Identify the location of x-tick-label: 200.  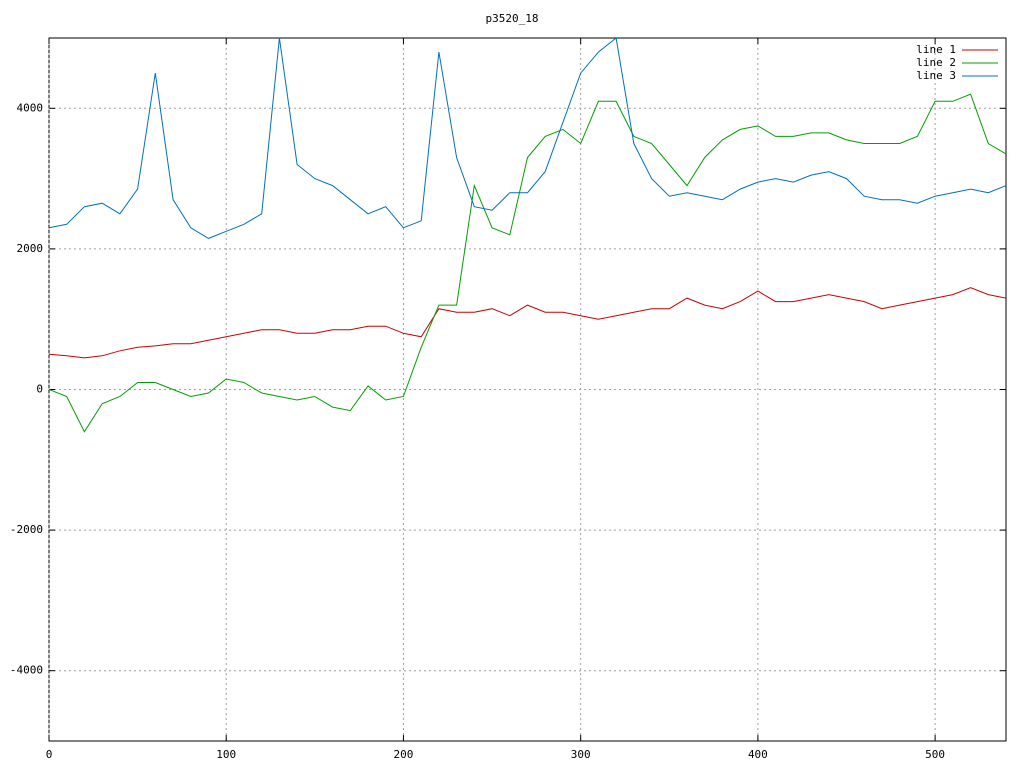
(404, 754).